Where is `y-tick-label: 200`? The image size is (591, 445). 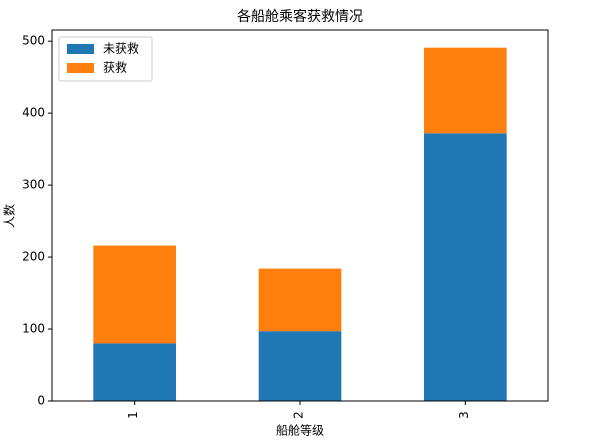 y-tick-label: 200 is located at coordinates (33, 257).